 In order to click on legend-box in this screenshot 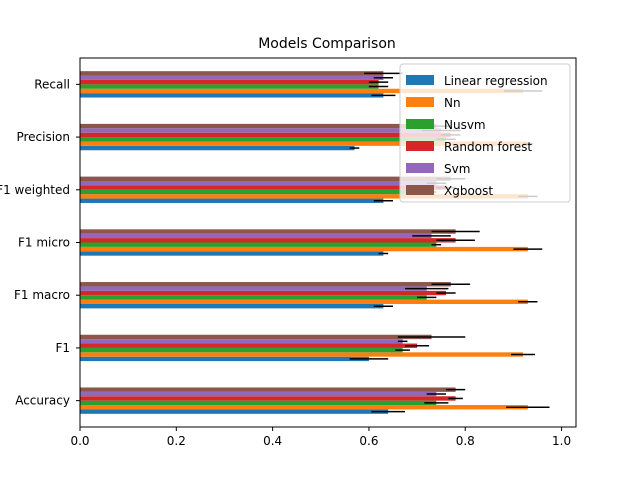, I will do `click(485, 133)`.